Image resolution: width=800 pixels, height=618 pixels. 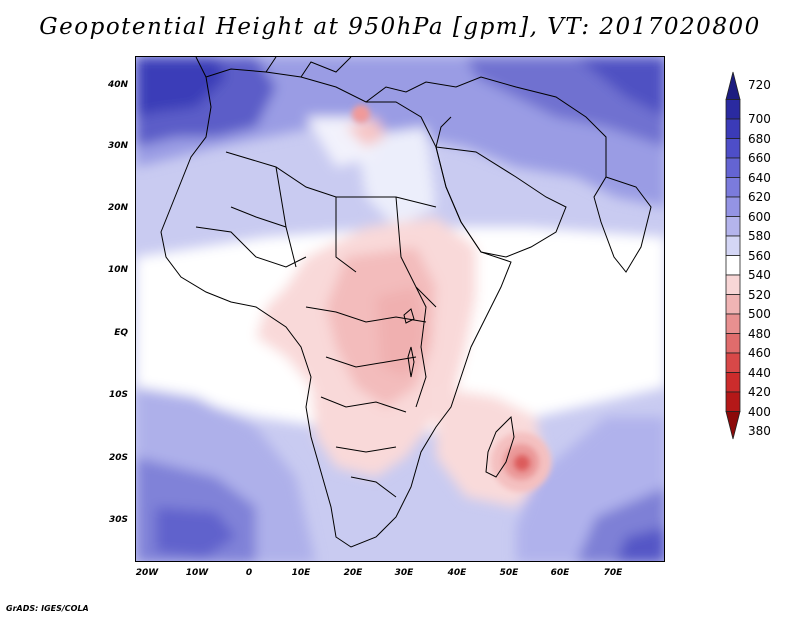 What do you see at coordinates (759, 314) in the screenshot?
I see `colorbar-label: 500` at bounding box center [759, 314].